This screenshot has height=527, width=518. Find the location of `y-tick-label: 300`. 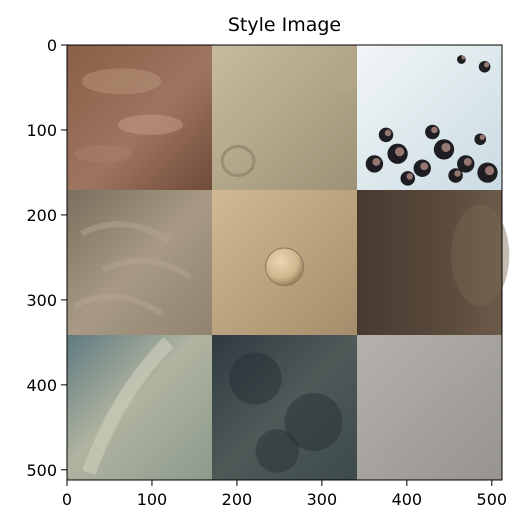

y-tick-label: 300 is located at coordinates (41, 300).